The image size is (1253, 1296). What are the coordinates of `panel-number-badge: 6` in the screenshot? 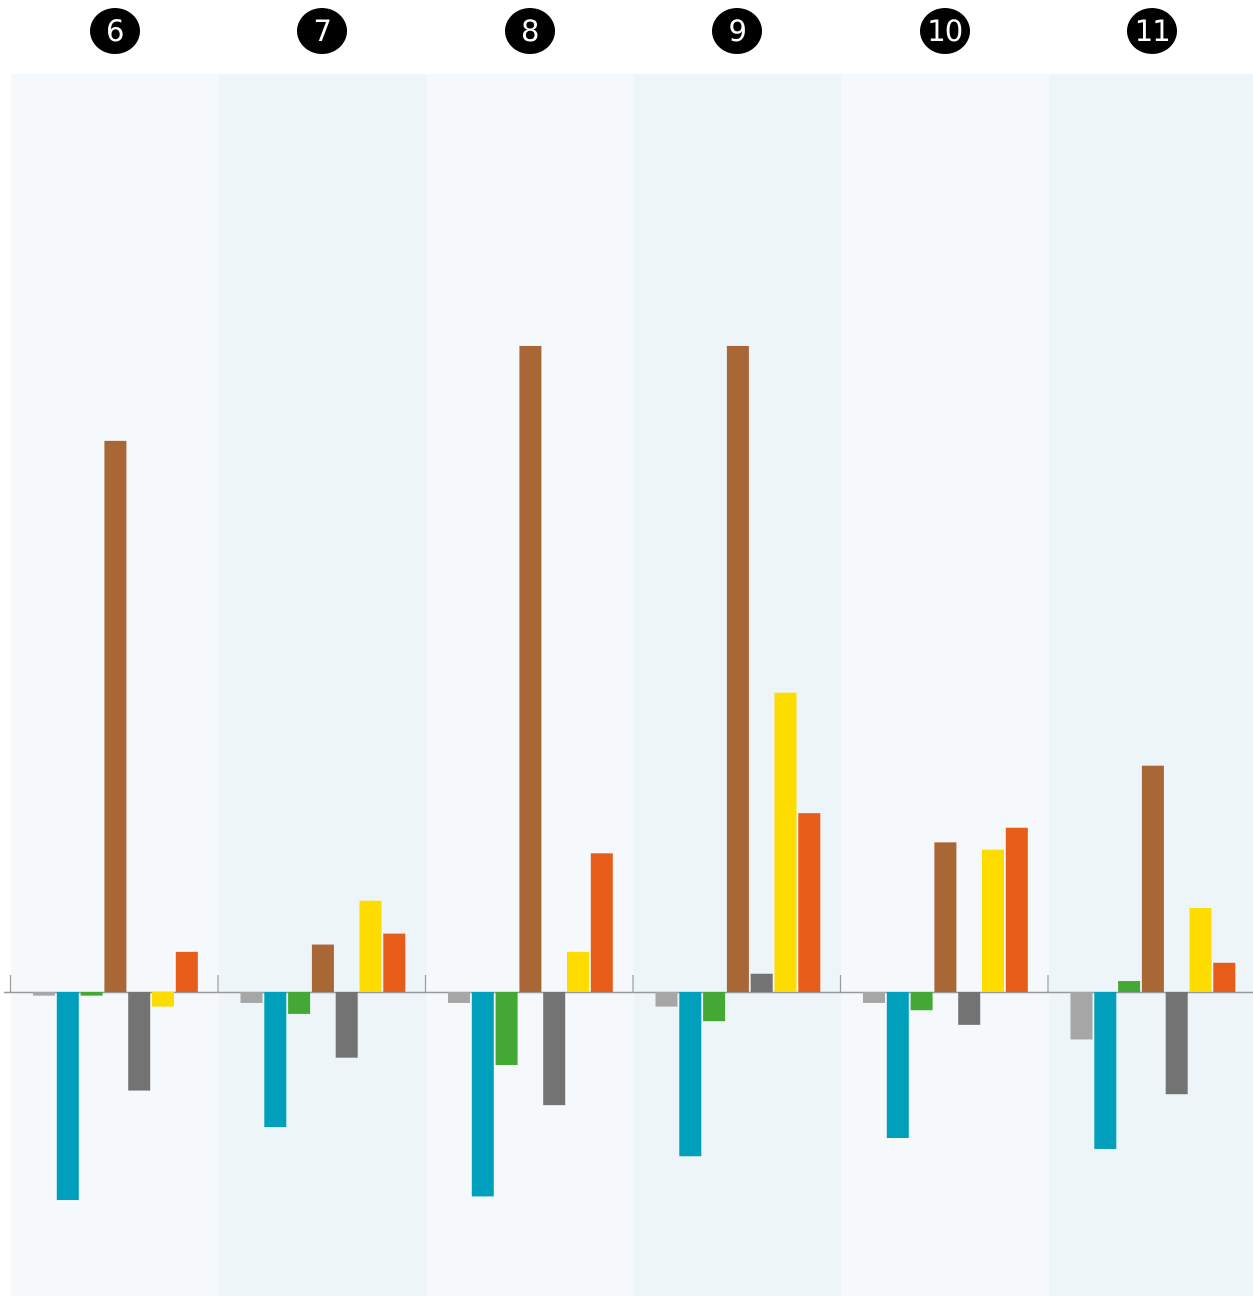 It's located at (114, 31).